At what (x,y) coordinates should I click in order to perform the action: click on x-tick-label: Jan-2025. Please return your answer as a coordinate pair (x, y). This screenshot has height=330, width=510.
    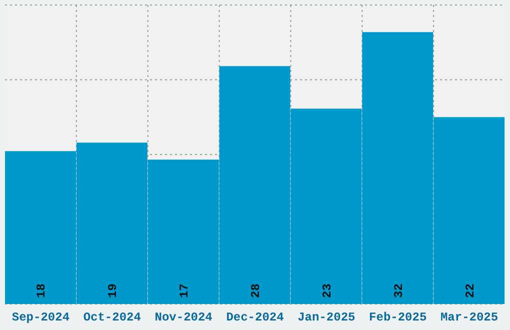
    Looking at the image, I should click on (327, 317).